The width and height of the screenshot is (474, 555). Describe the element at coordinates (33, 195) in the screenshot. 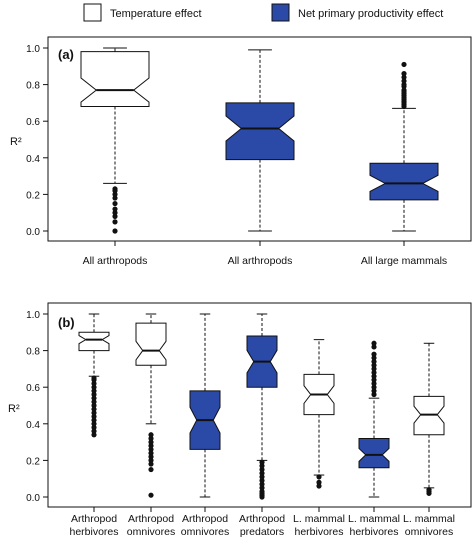

I see `panel-a-ytick-label: 0.2` at that location.